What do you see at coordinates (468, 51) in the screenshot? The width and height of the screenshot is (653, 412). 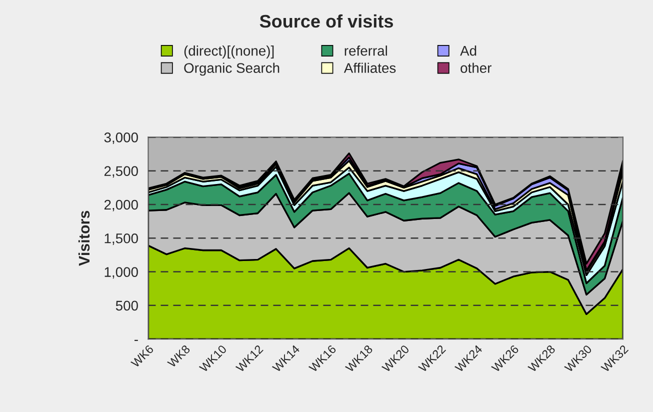 I see `legend-label: Ad` at bounding box center [468, 51].